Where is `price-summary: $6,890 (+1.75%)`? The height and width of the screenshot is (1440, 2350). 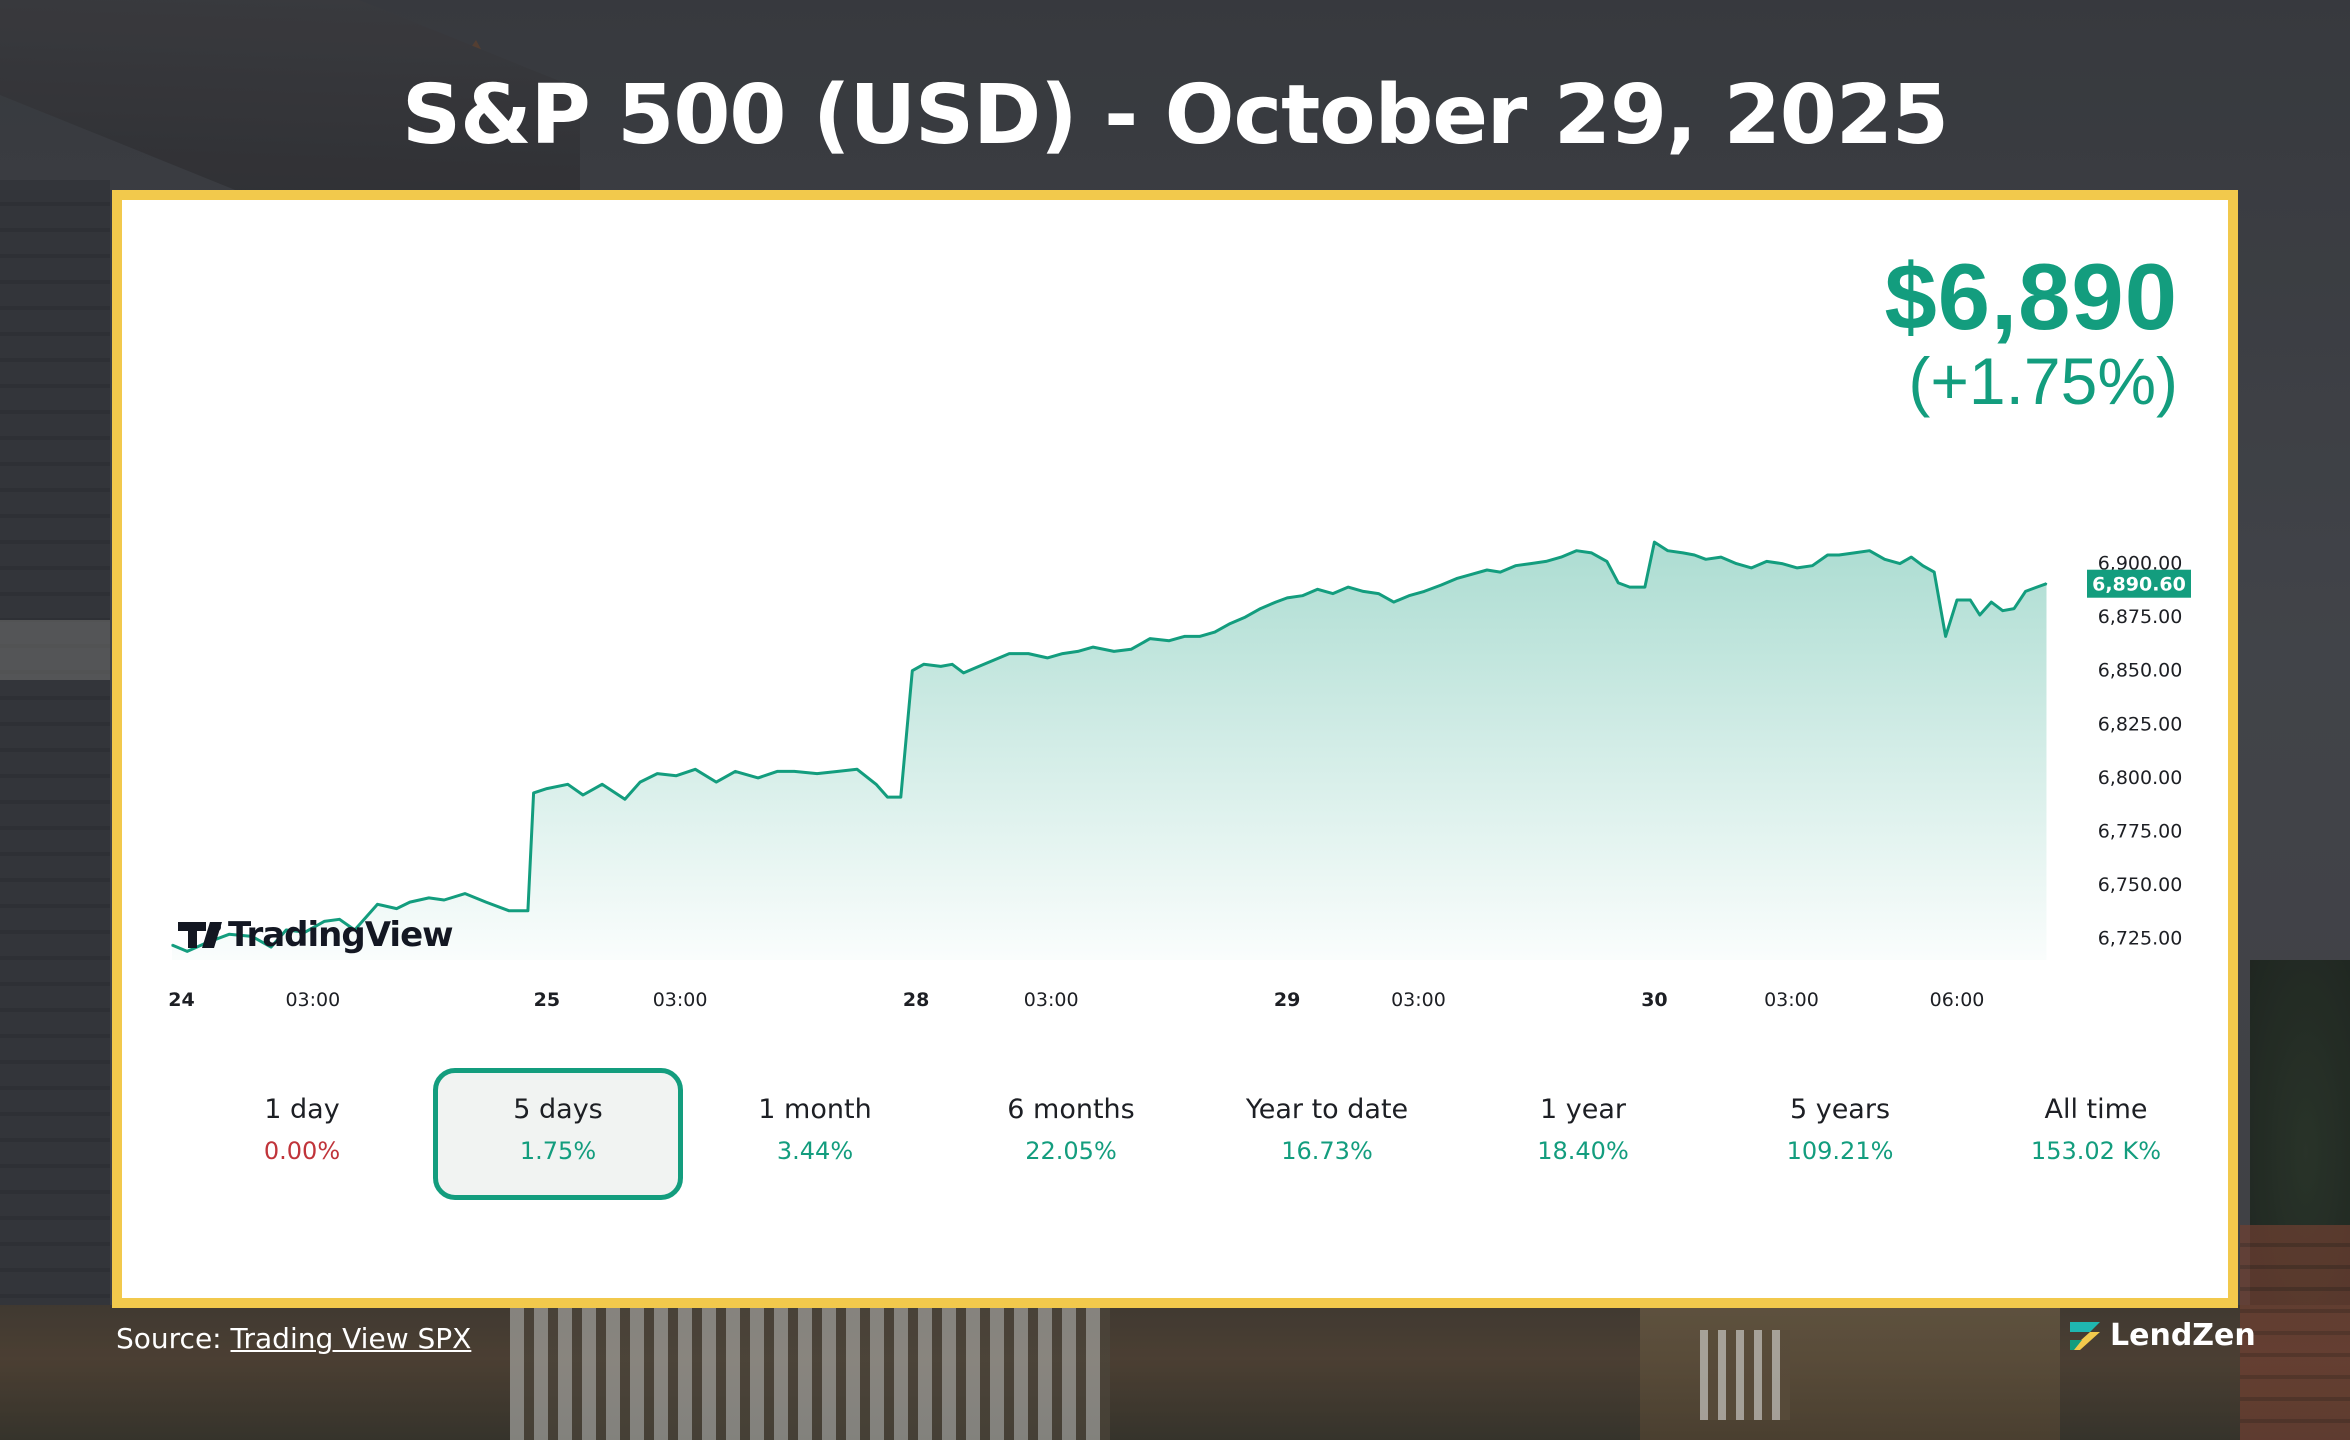 price-summary: $6,890 (+1.75%) is located at coordinates (2031, 335).